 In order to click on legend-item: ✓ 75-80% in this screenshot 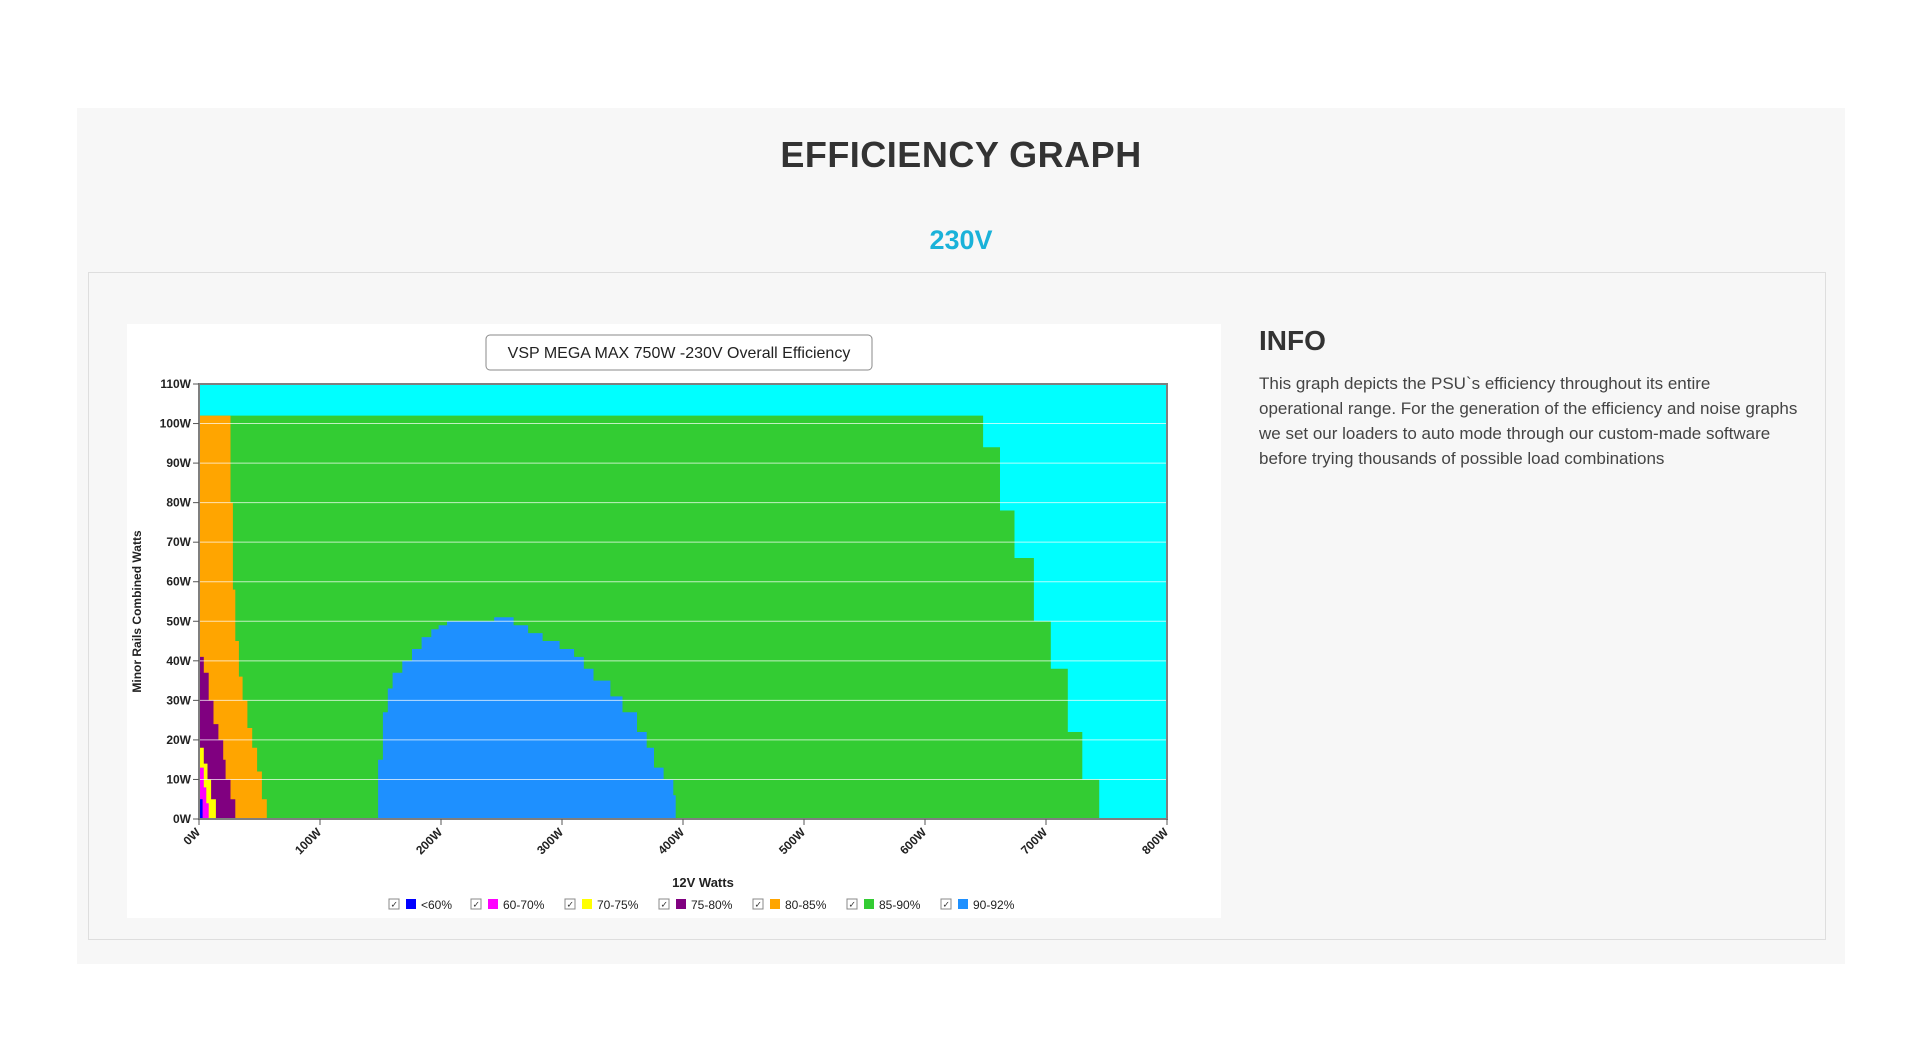, I will do `click(695, 905)`.